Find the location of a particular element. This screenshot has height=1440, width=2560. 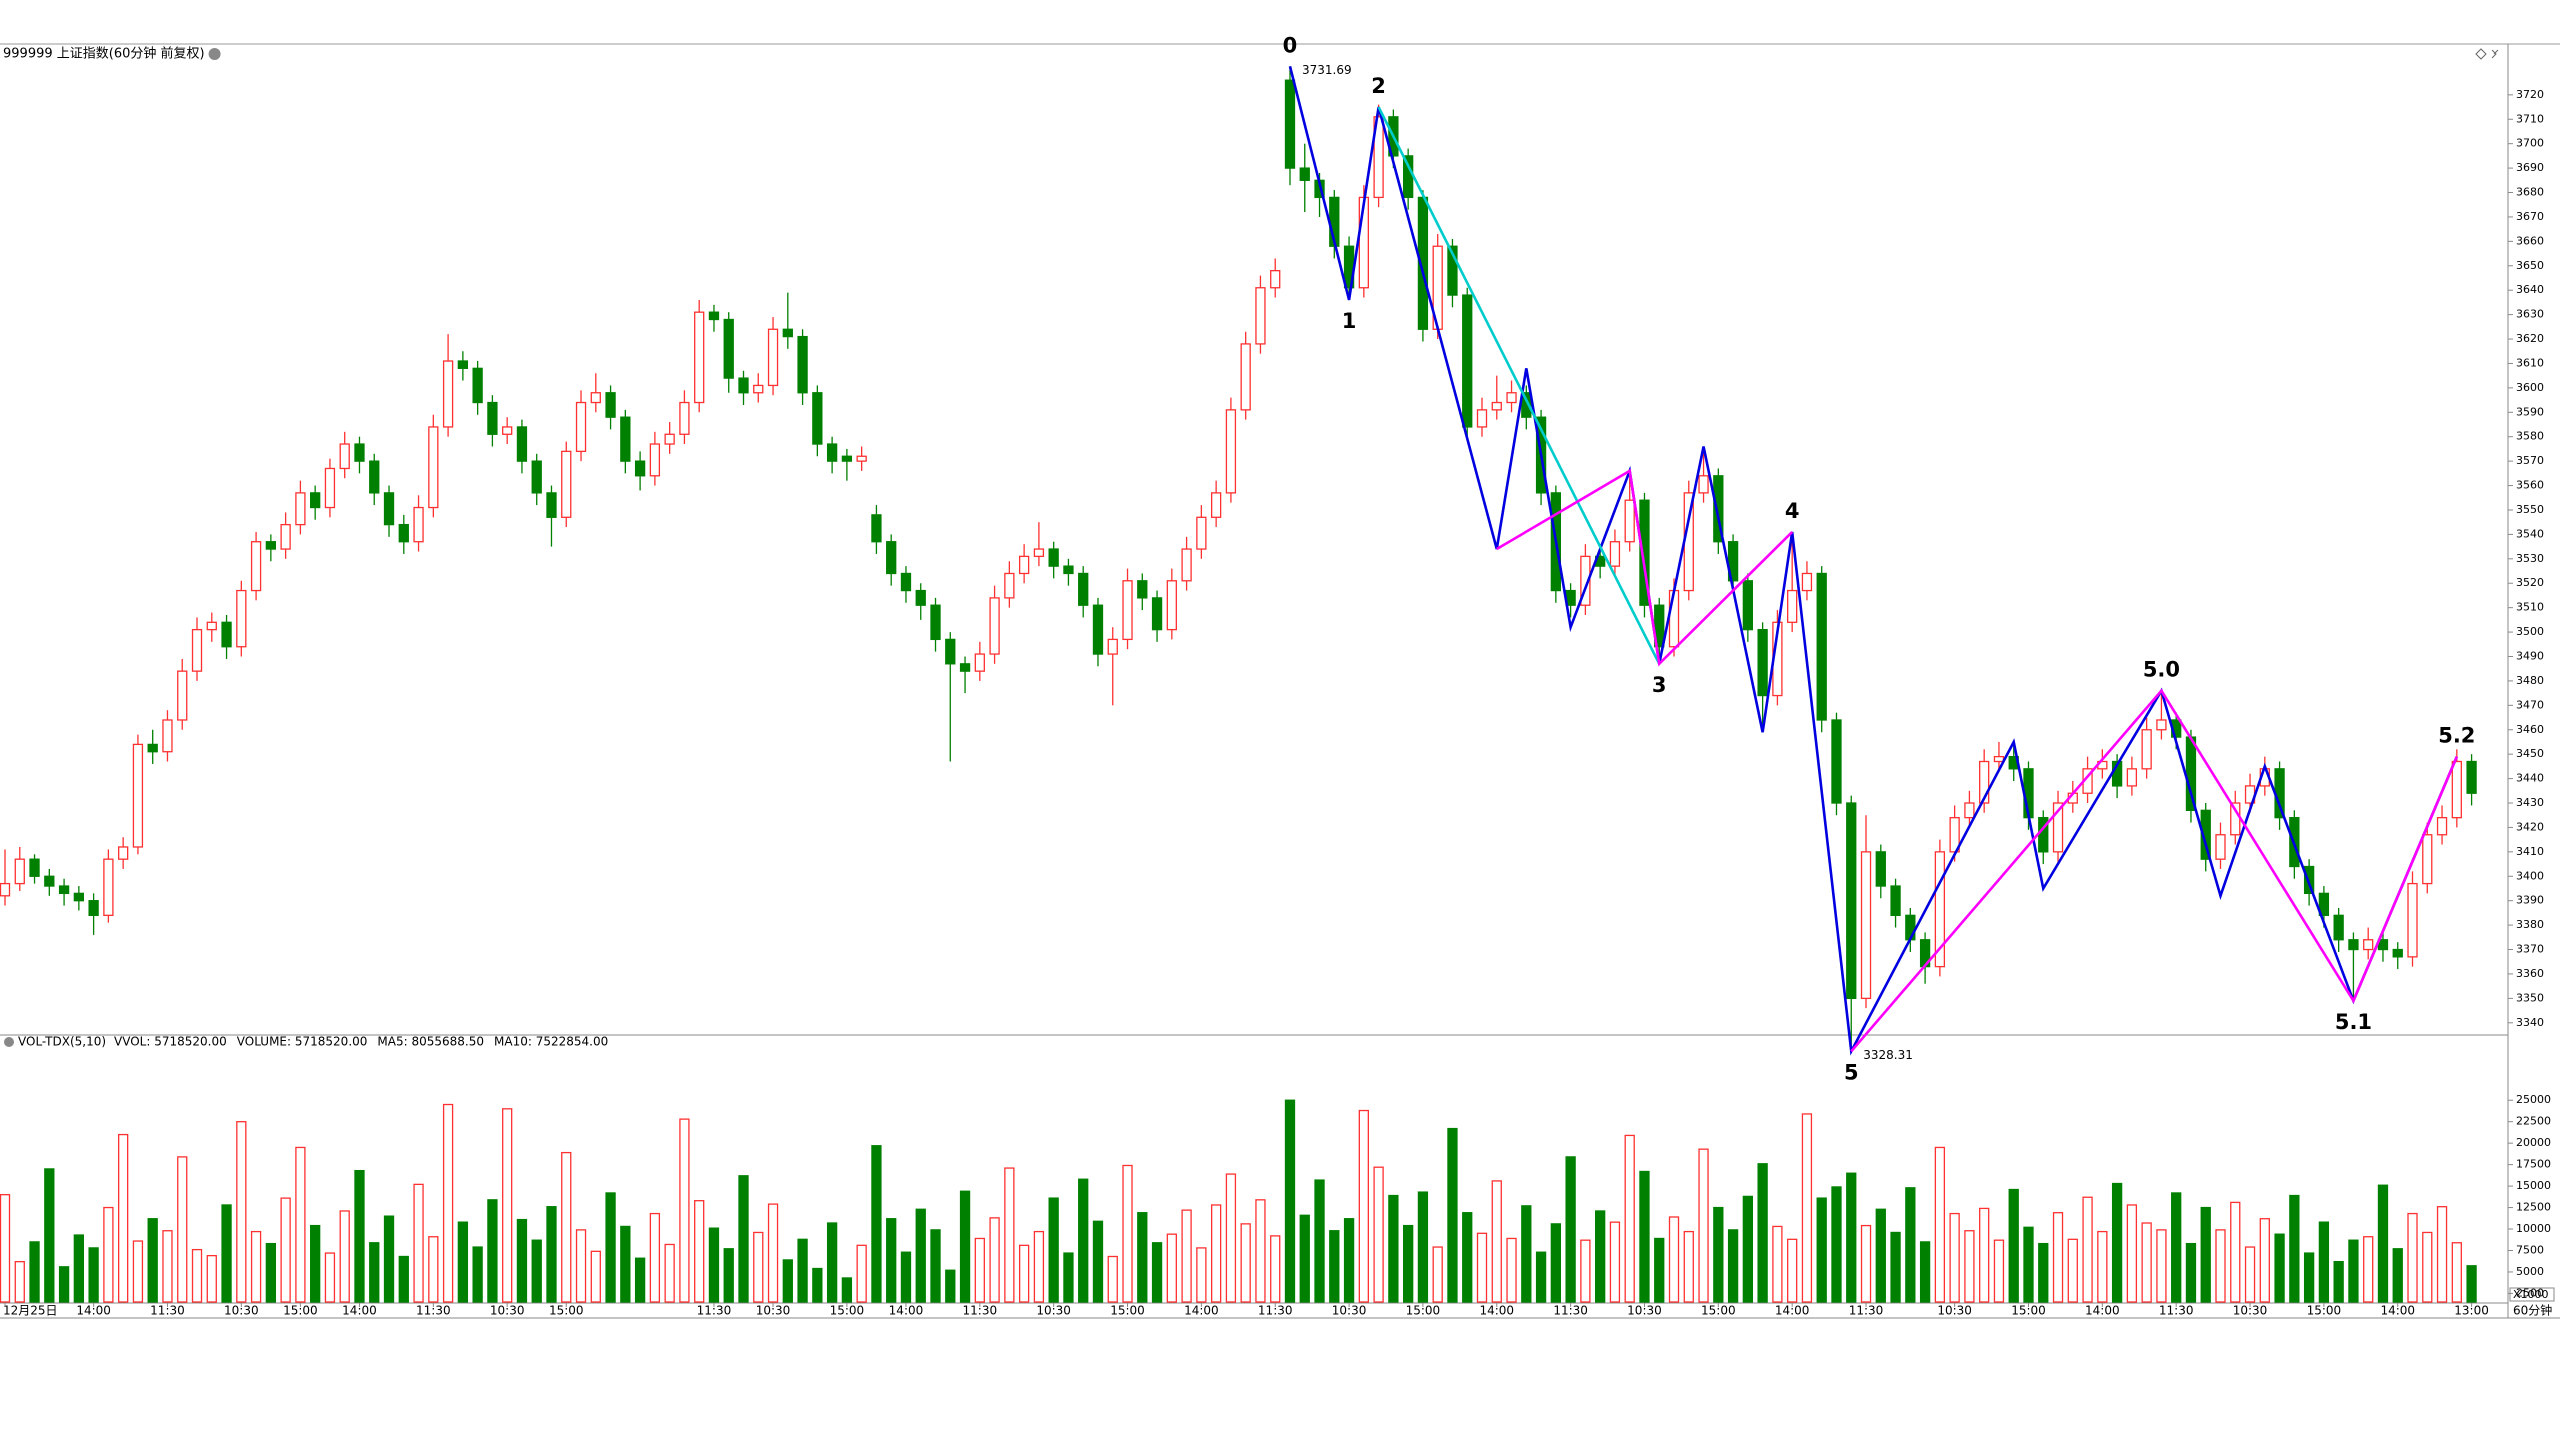

y-tick-label: 3660 is located at coordinates (2530, 240).